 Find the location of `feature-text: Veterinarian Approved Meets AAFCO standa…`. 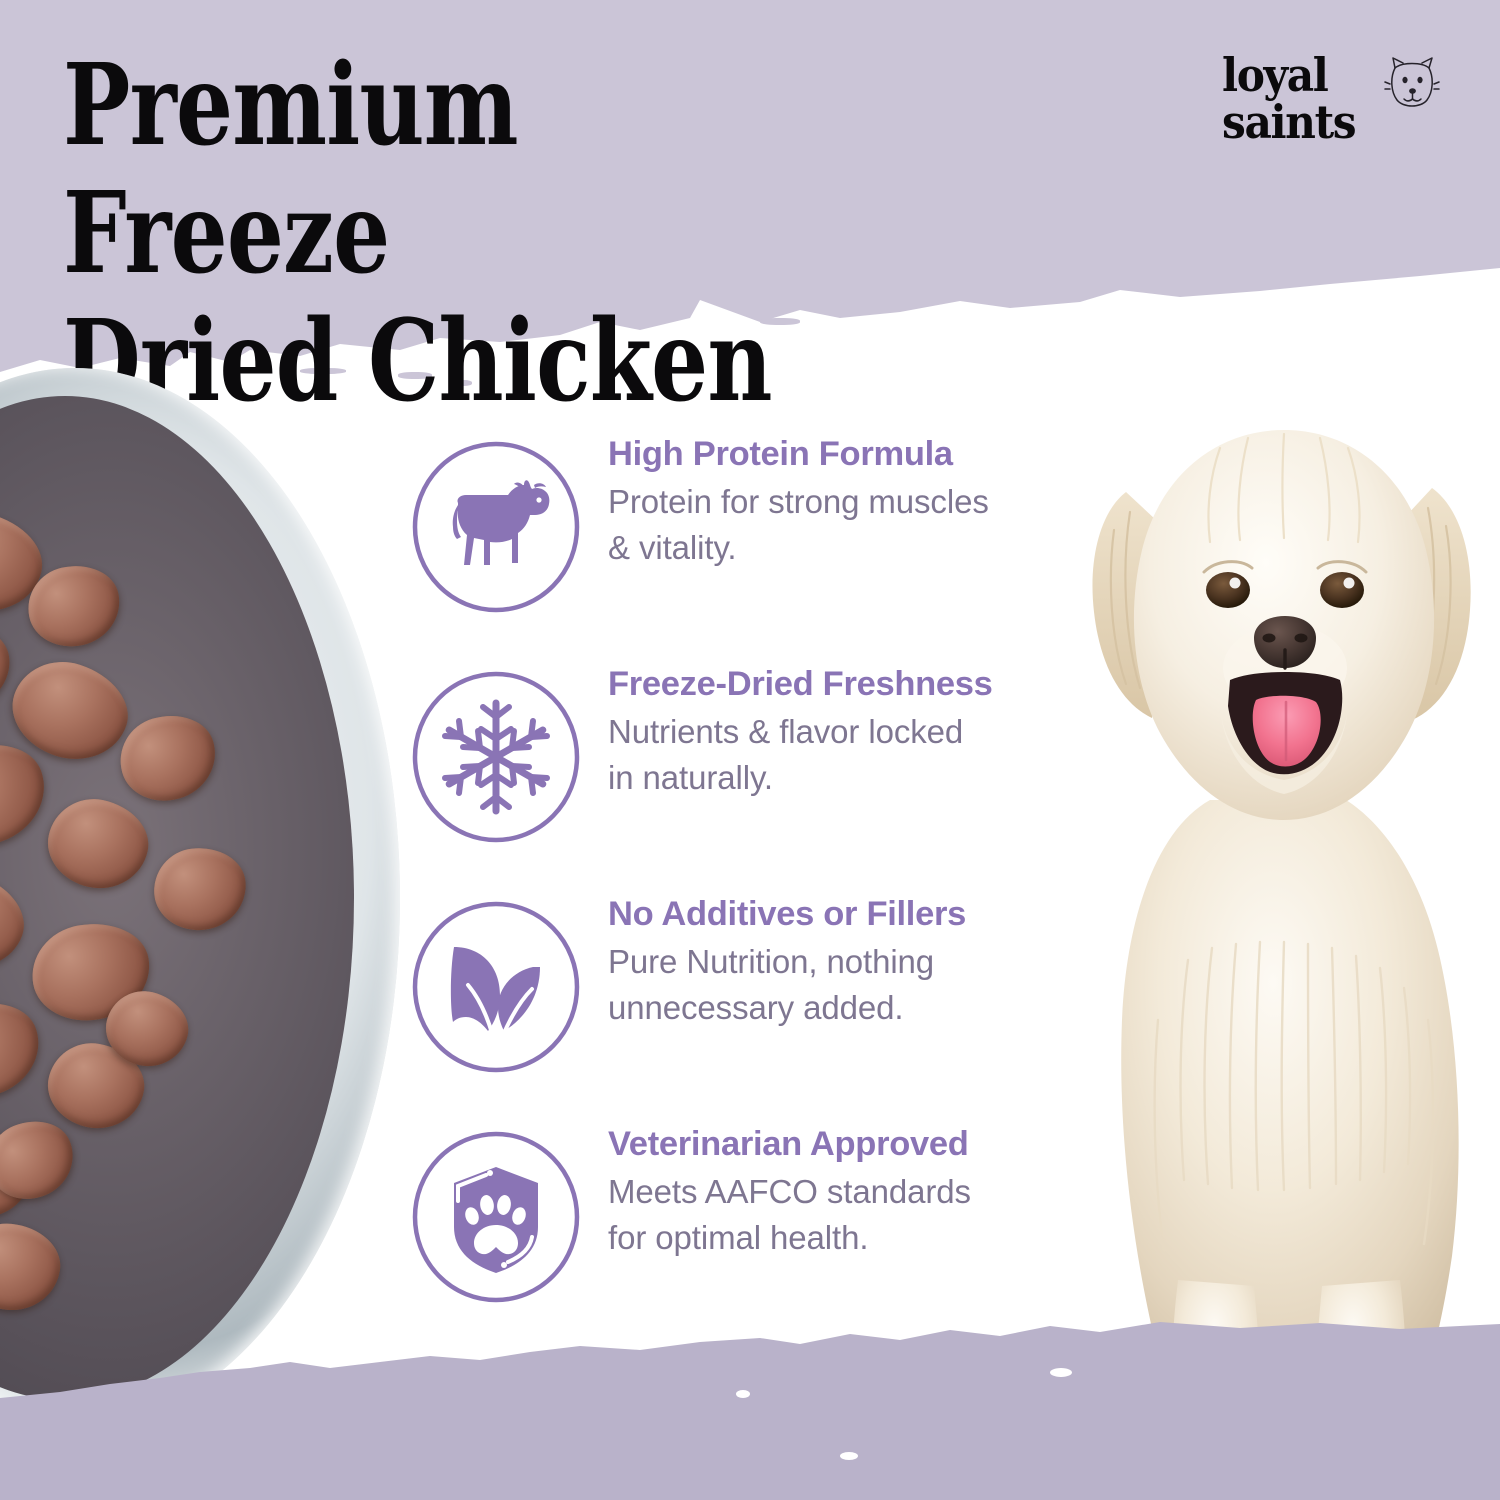

feature-text: Veterinarian Approved Meets AAFCO standa… is located at coordinates (789, 1191).